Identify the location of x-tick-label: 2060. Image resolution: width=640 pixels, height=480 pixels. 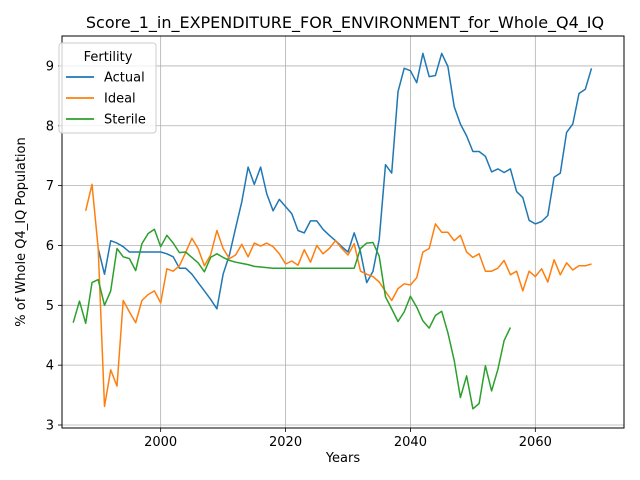
(535, 442).